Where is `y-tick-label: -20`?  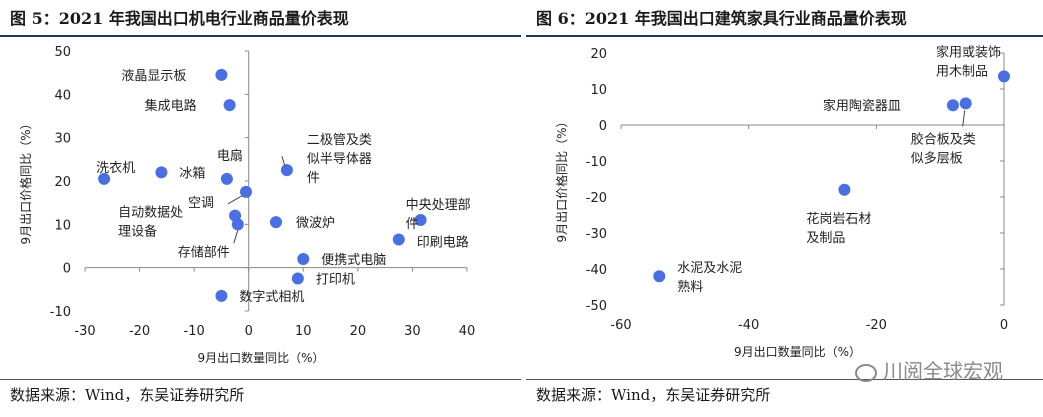
y-tick-label: -20 is located at coordinates (596, 198).